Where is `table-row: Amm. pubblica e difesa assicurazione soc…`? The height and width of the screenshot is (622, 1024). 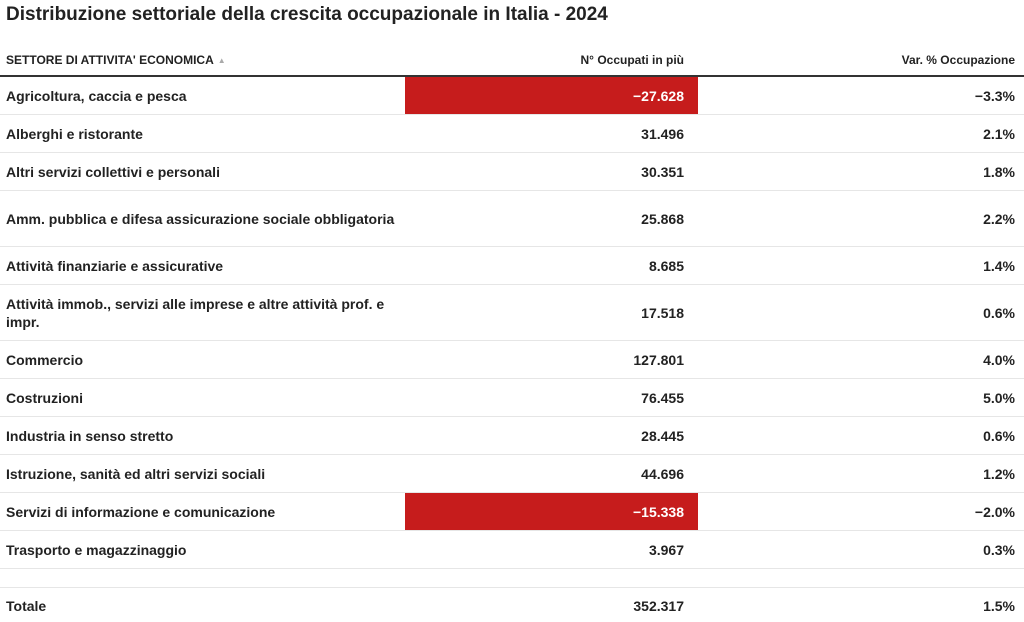
table-row: Amm. pubblica e difesa assicurazione soc… is located at coordinates (512, 219).